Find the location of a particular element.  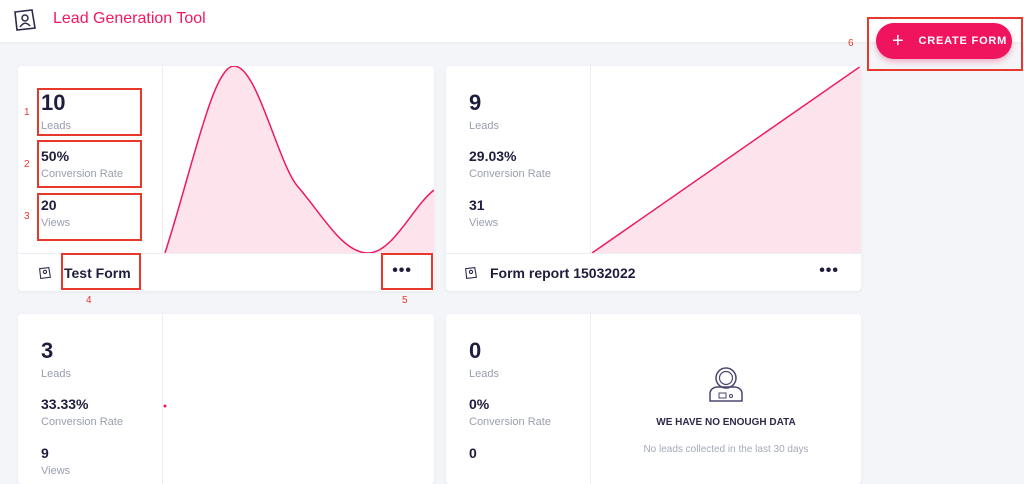

leads-count: 10 is located at coordinates (53, 102).